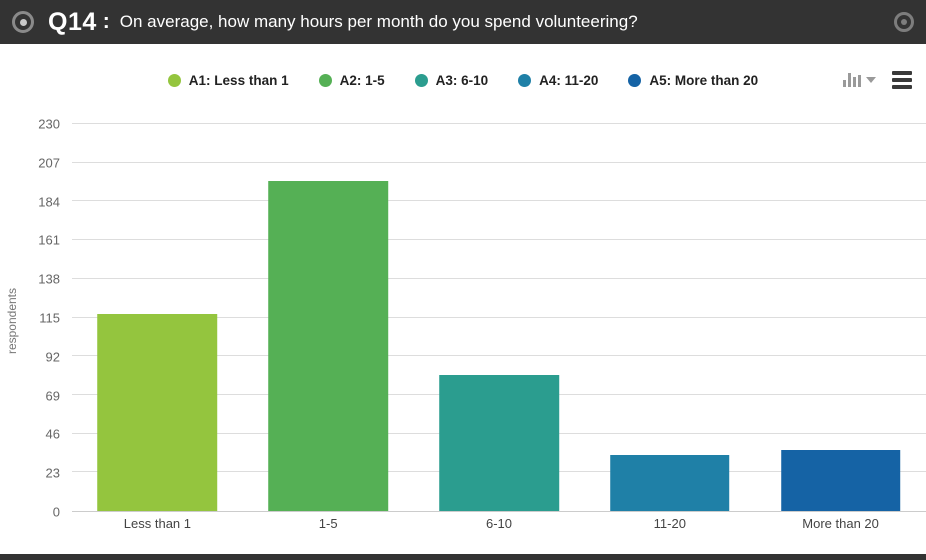 The width and height of the screenshot is (926, 560). I want to click on chart-controls, so click(877, 80).